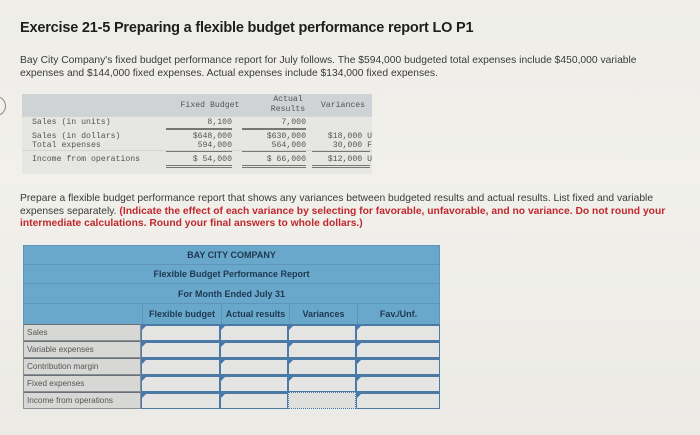 The height and width of the screenshot is (435, 700). Describe the element at coordinates (82, 383) in the screenshot. I see `row-label: Fixed expenses` at that location.